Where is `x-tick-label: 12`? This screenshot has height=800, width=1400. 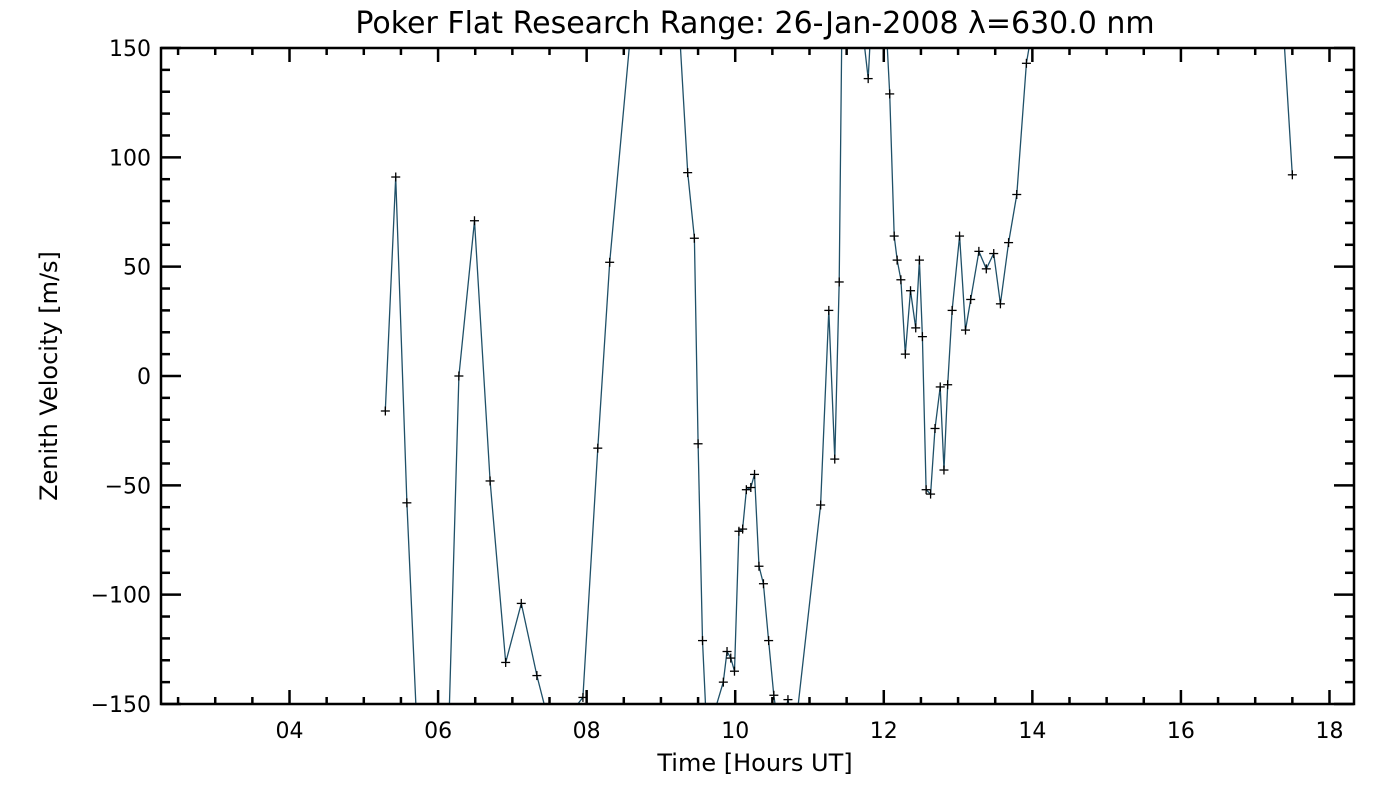 x-tick-label: 12 is located at coordinates (884, 731).